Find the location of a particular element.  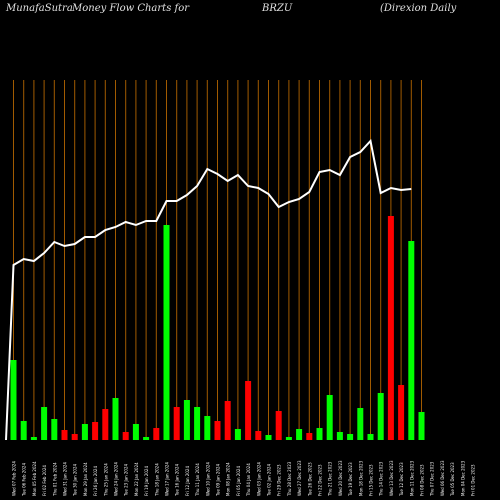

date-tick-label: Mon 04 Dec 2023 is located at coordinates (462, 478).